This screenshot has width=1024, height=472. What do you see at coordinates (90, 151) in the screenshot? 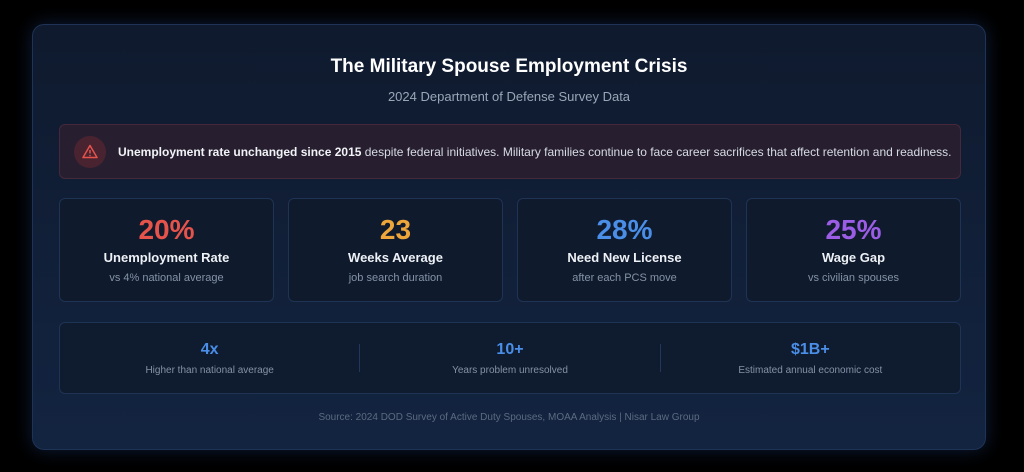
I see `warning-triangle-icon` at bounding box center [90, 151].